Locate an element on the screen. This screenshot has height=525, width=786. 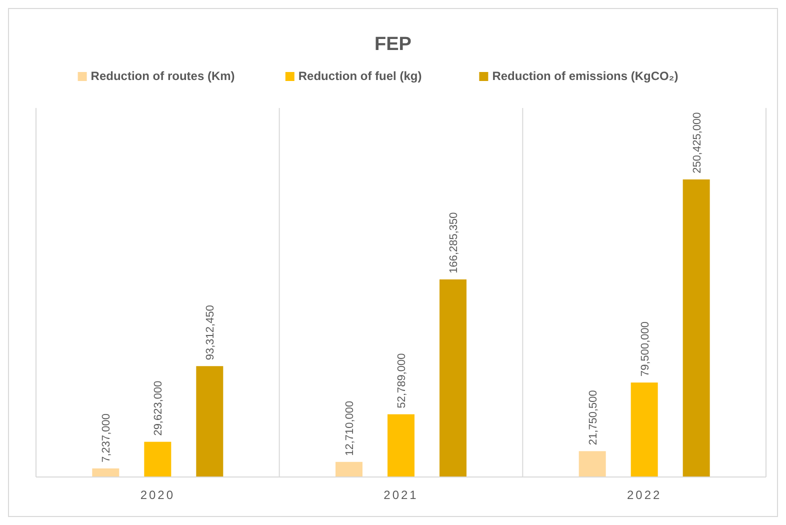
legend-label: Reduction of routes (Km) is located at coordinates (162, 76).